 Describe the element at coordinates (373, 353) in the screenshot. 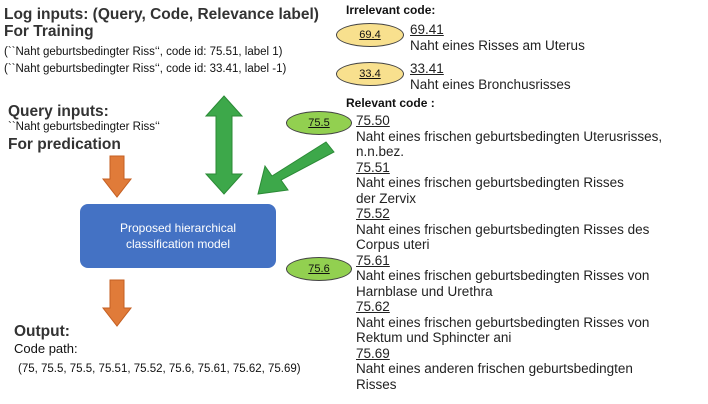

I see `relevant-code: 75.69` at that location.